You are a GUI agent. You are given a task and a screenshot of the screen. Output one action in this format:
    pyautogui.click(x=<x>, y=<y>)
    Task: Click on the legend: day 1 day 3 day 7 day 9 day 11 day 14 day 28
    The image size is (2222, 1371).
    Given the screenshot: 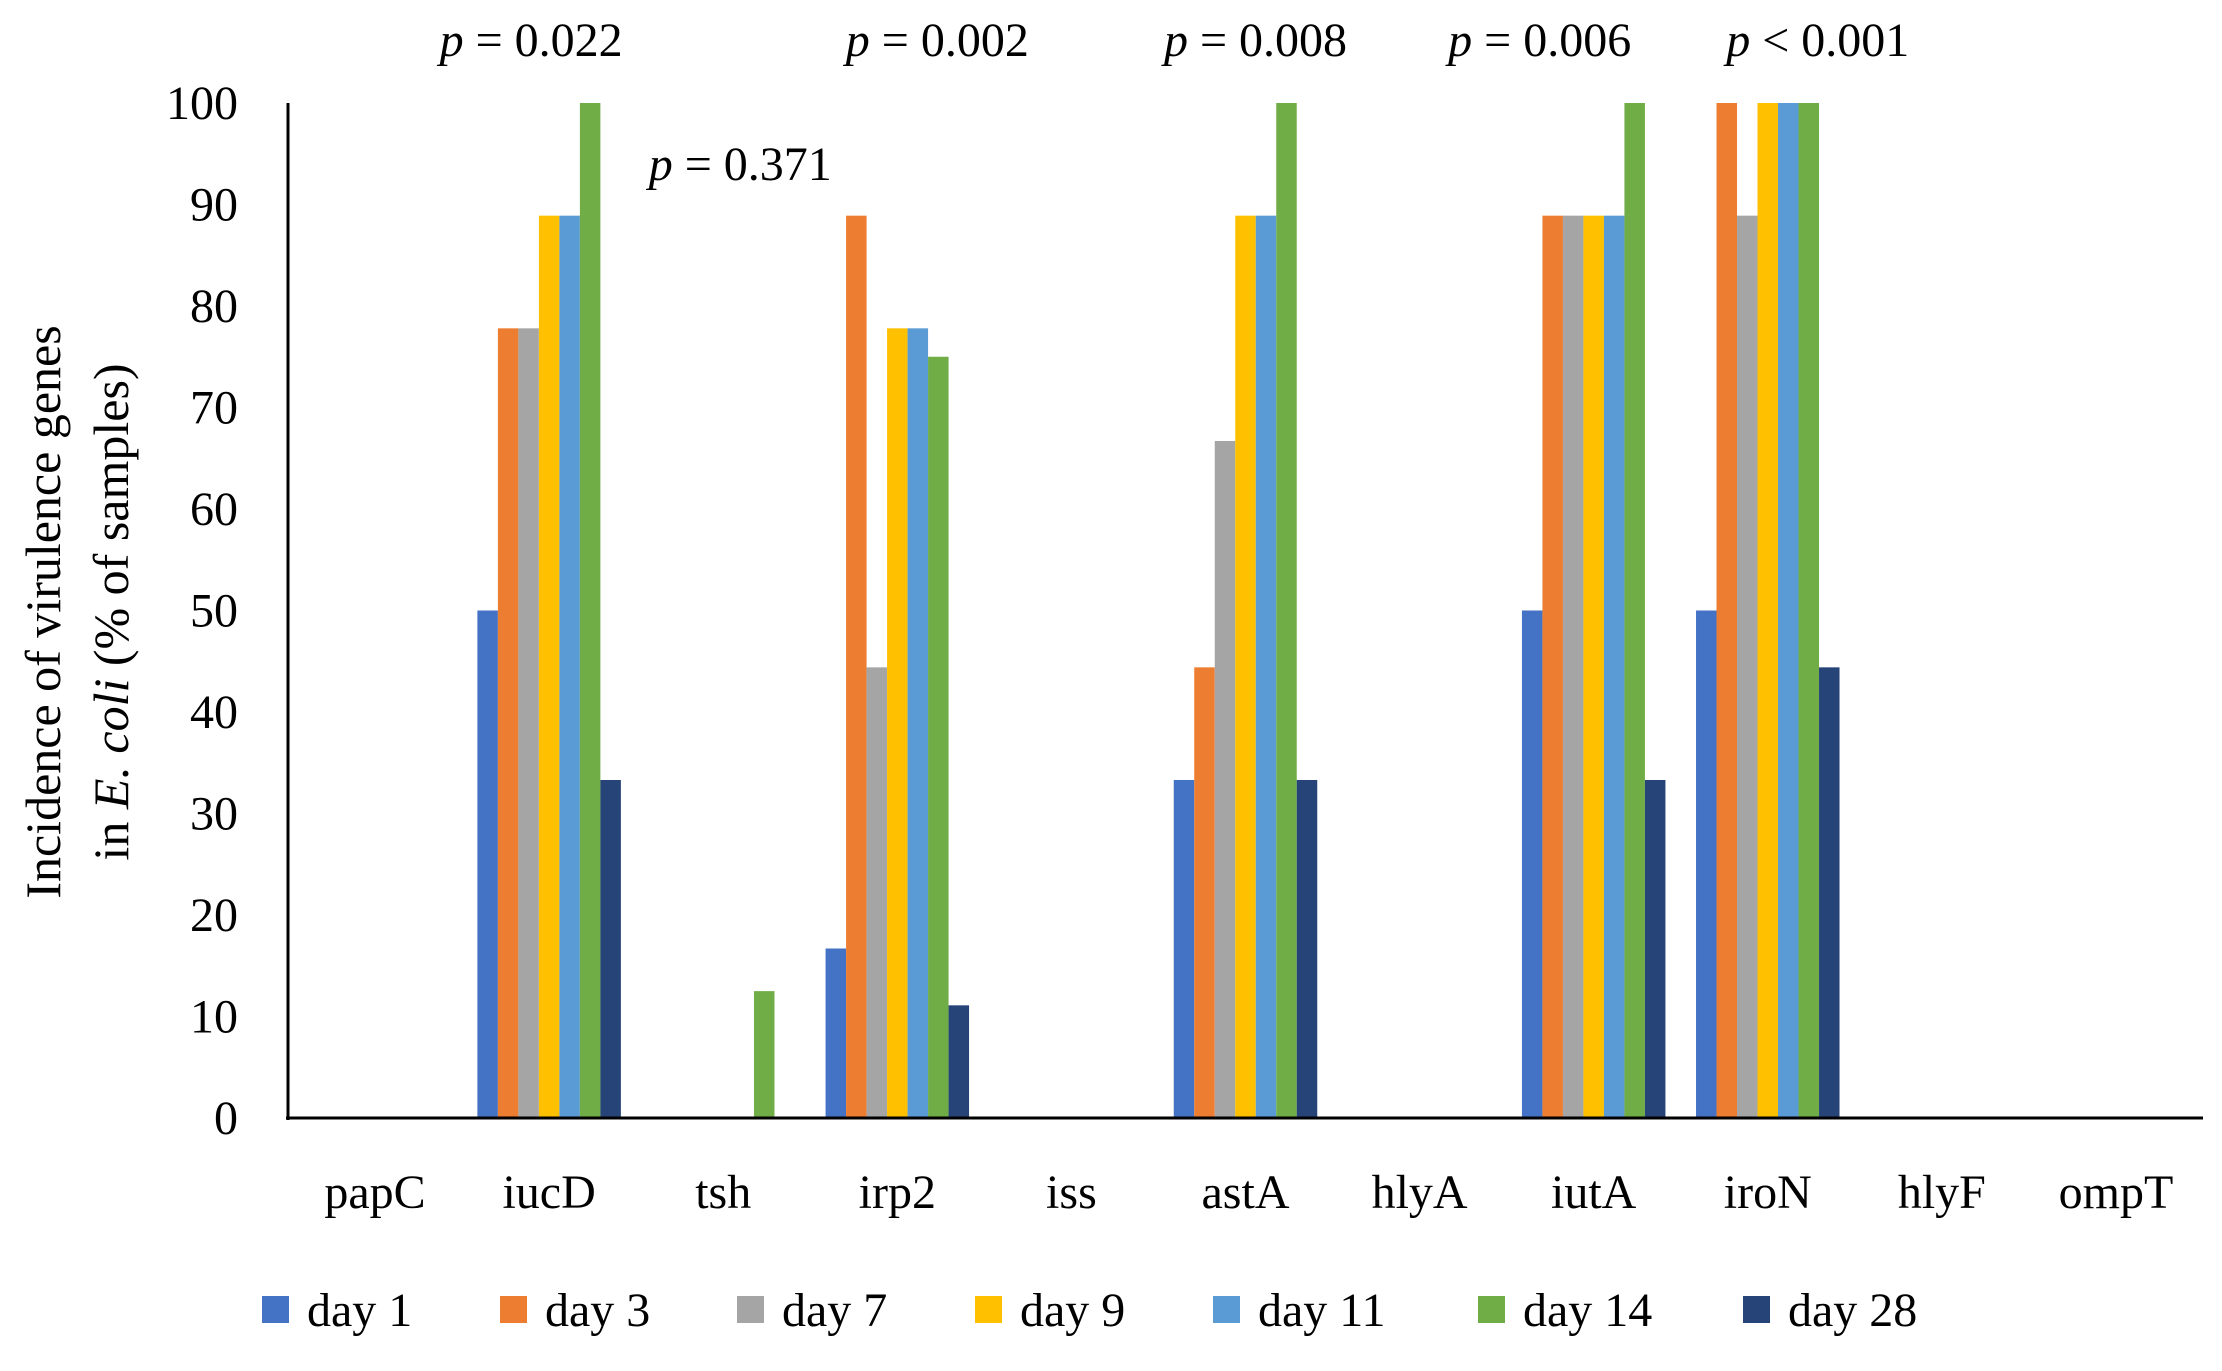 What is the action you would take?
    pyautogui.click(x=1089, y=1310)
    